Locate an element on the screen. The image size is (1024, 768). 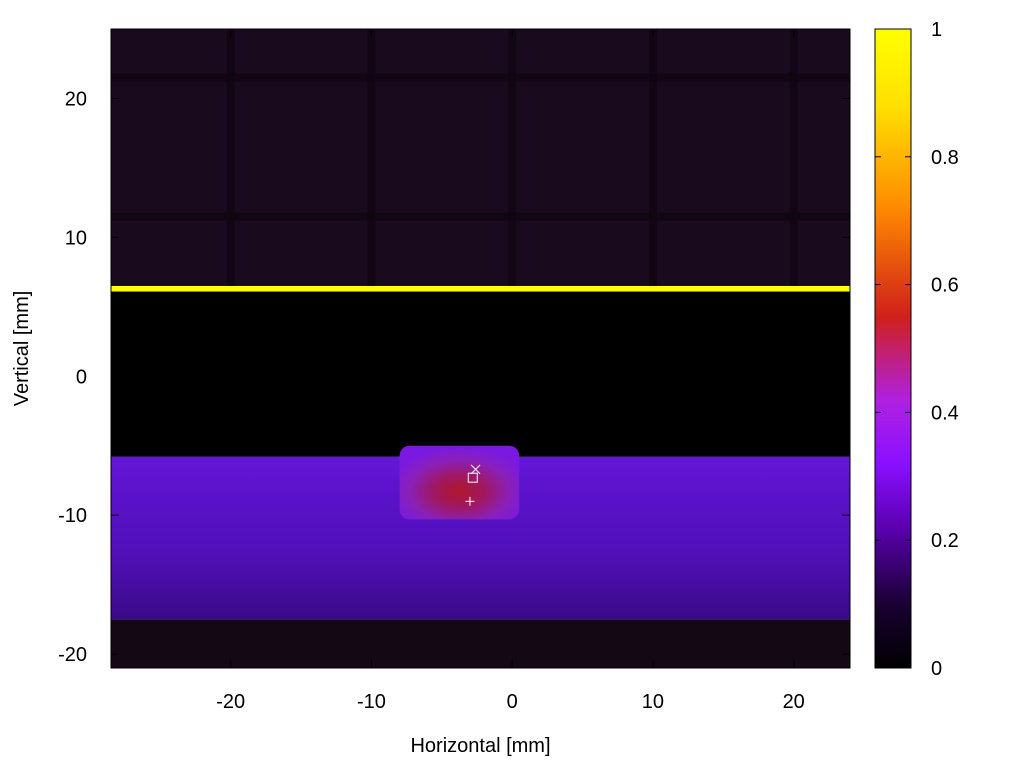
region-bright-line is located at coordinates (480, 288).